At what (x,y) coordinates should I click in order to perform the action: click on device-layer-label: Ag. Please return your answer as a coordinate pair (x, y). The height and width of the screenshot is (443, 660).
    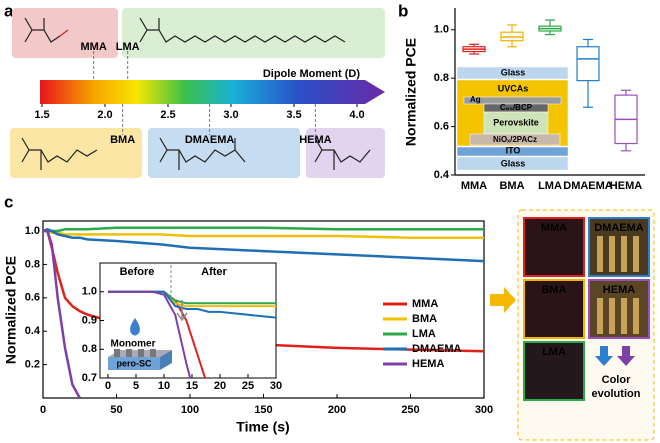
    Looking at the image, I should click on (475, 99).